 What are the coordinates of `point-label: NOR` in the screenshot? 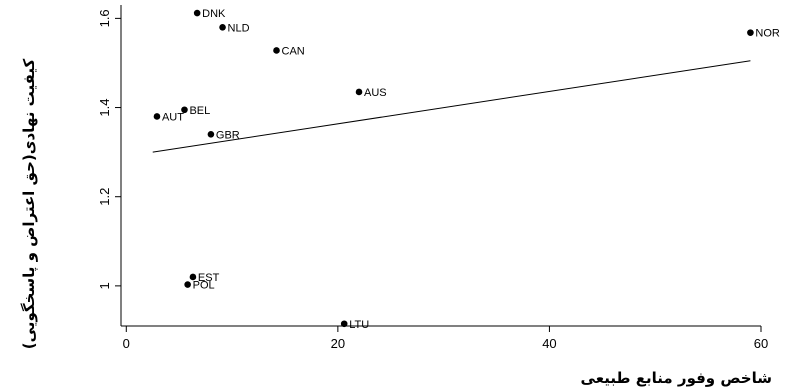 It's located at (767, 34).